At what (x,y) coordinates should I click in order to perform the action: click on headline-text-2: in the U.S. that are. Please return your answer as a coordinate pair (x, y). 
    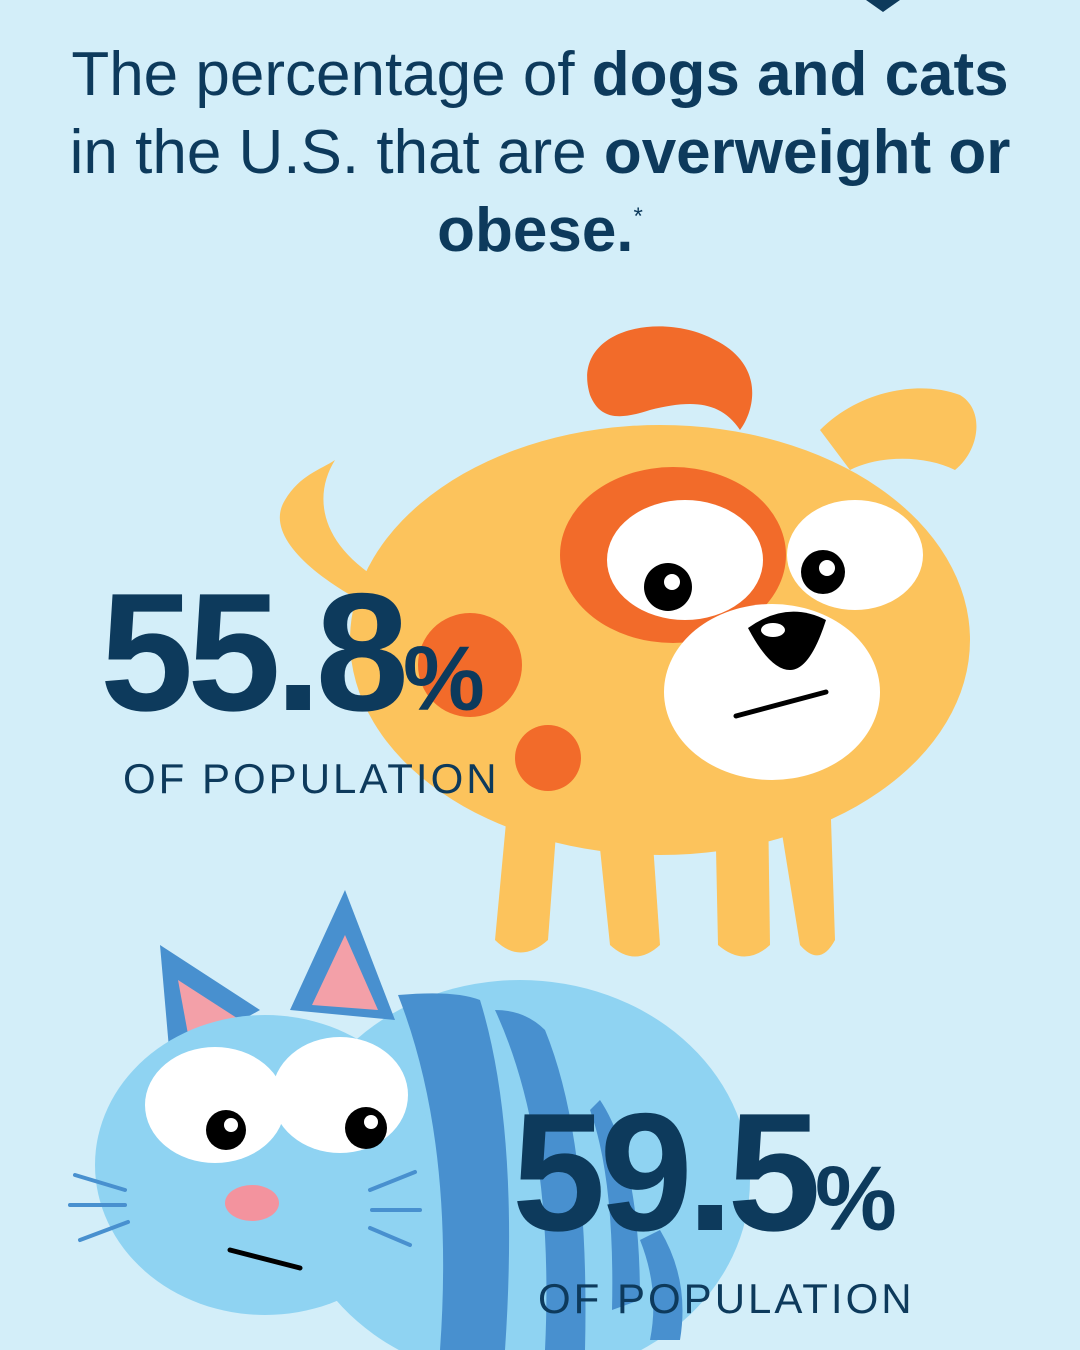
    Looking at the image, I should click on (336, 152).